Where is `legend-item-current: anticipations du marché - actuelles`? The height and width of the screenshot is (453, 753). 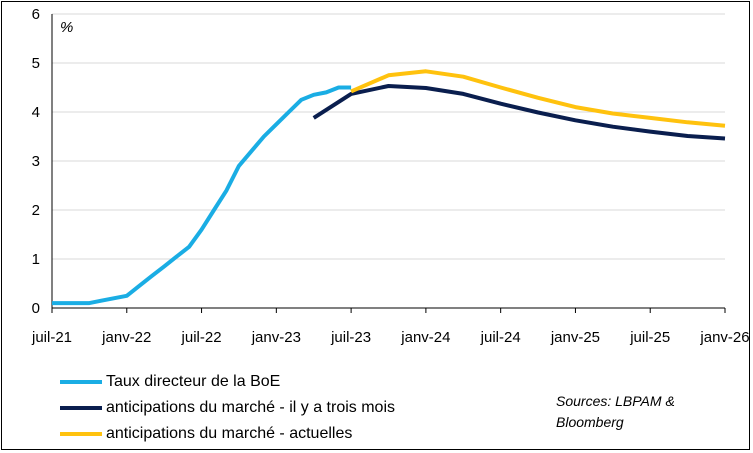 legend-item-current: anticipations du marché - actuelles is located at coordinates (227, 434).